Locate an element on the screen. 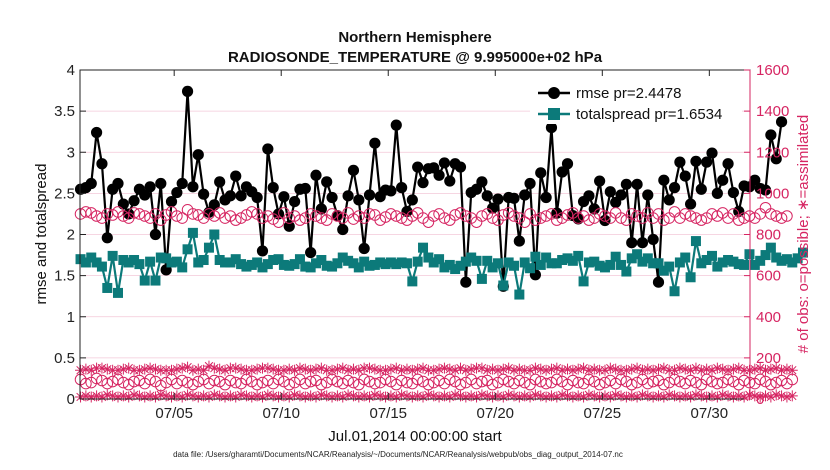 This screenshot has height=470, width=830. x-tick-label: 07/25 is located at coordinates (603, 413).